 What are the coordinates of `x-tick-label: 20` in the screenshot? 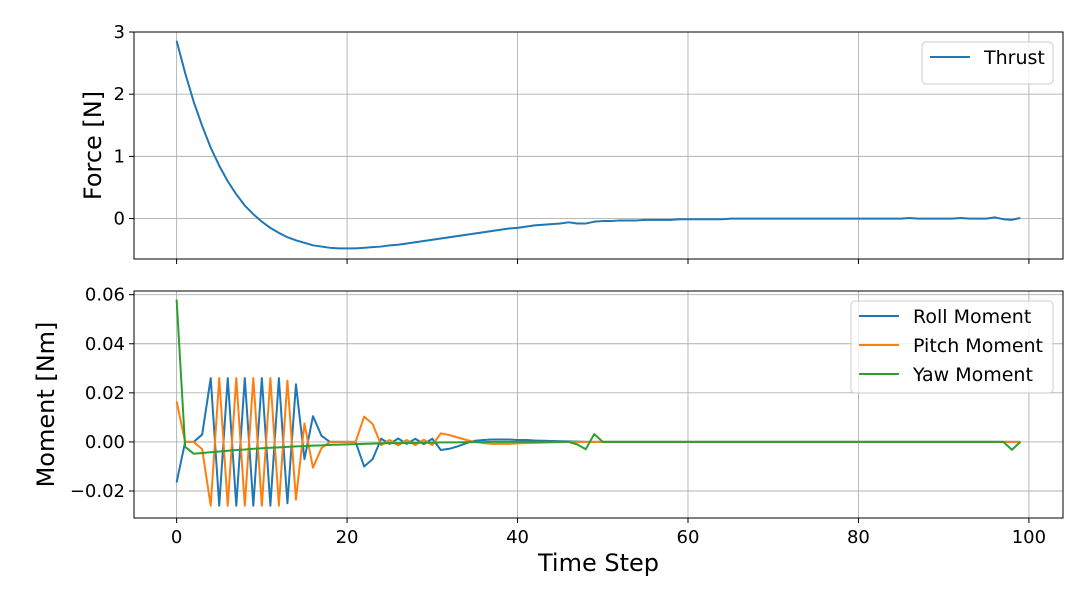 It's located at (347, 537).